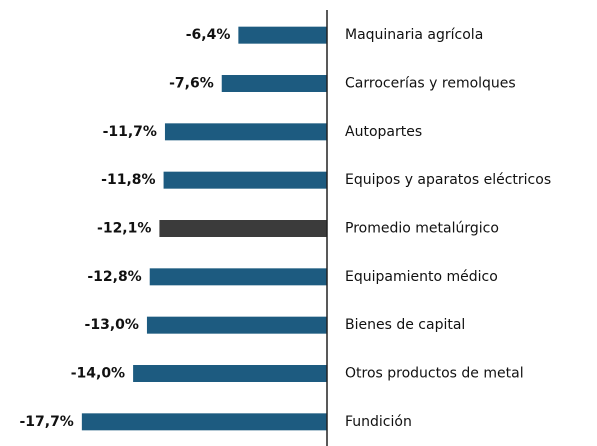 The height and width of the screenshot is (446, 597). What do you see at coordinates (191, 84) in the screenshot?
I see `value-label: -7,6%` at bounding box center [191, 84].